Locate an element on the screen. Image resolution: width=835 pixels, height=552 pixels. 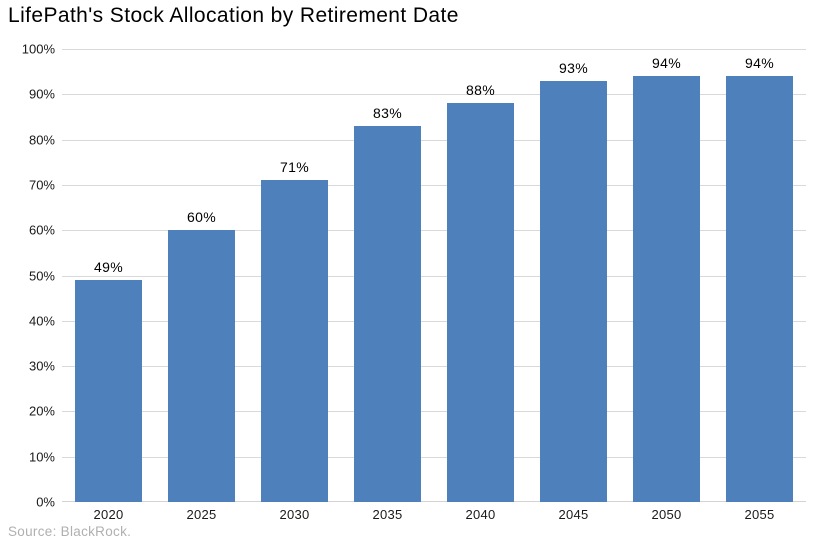
x-tick-2025: 2025 is located at coordinates (201, 514).